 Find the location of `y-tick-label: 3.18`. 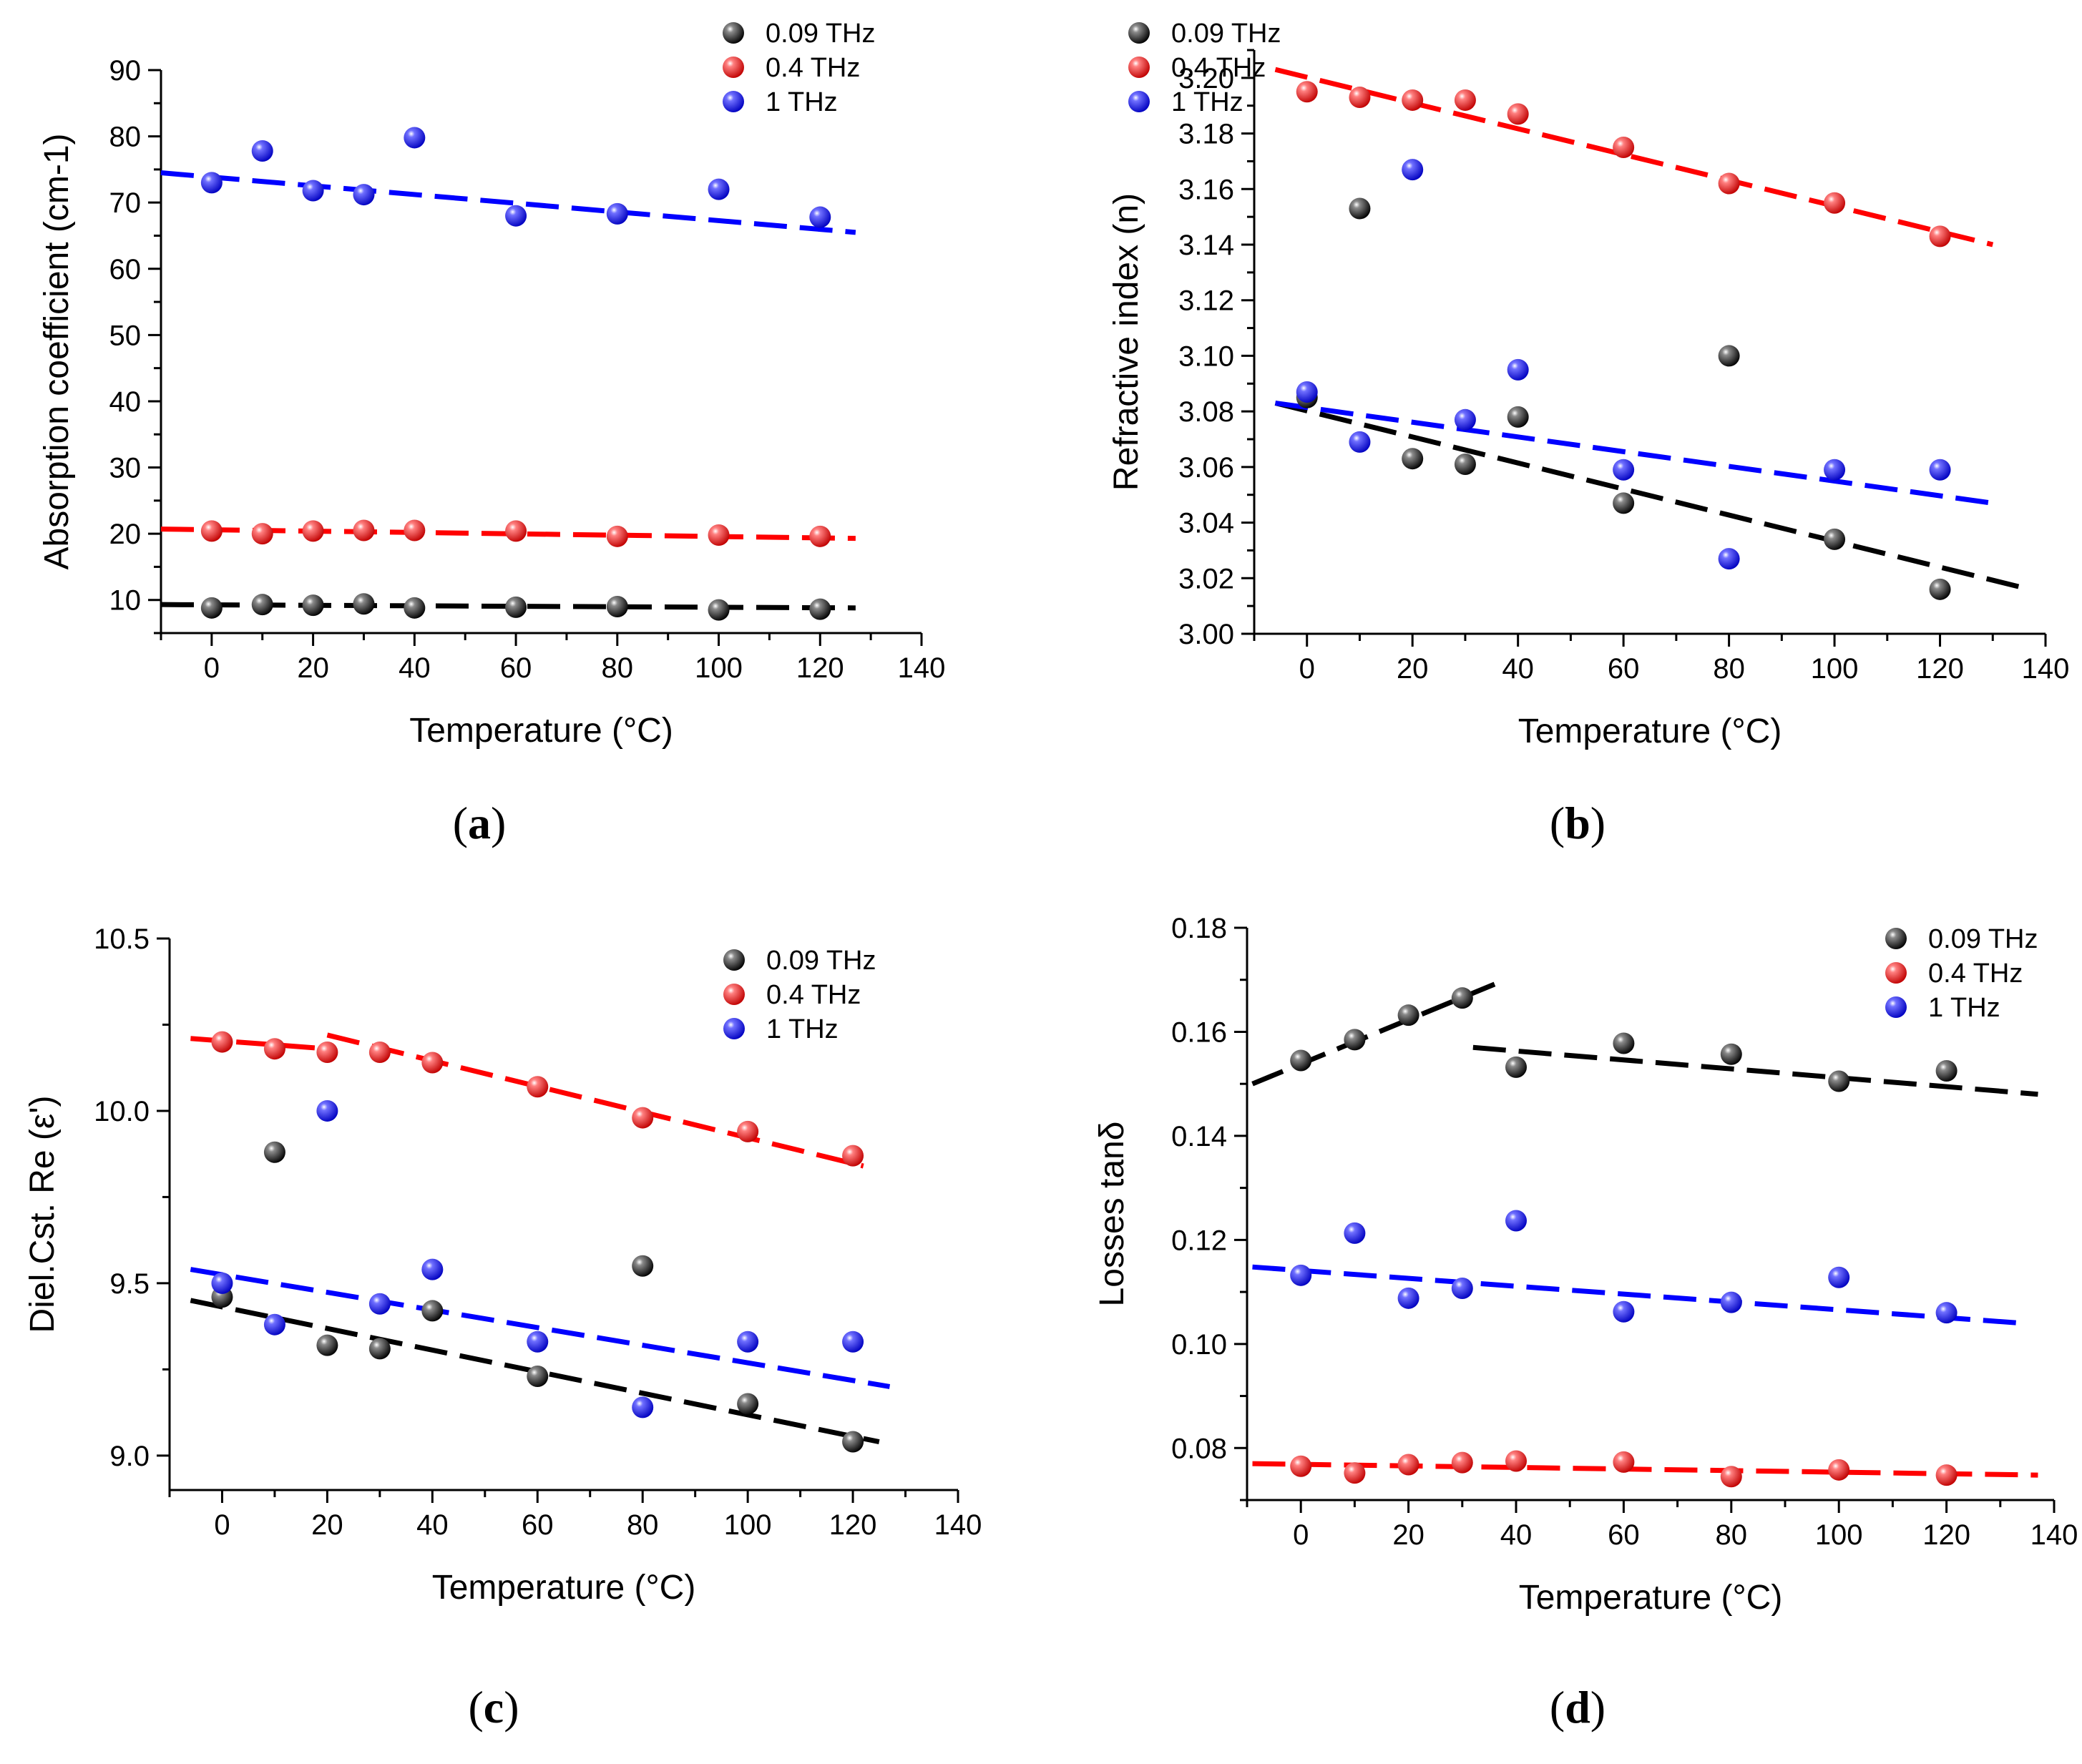

y-tick-label: 3.18 is located at coordinates (1206, 135).